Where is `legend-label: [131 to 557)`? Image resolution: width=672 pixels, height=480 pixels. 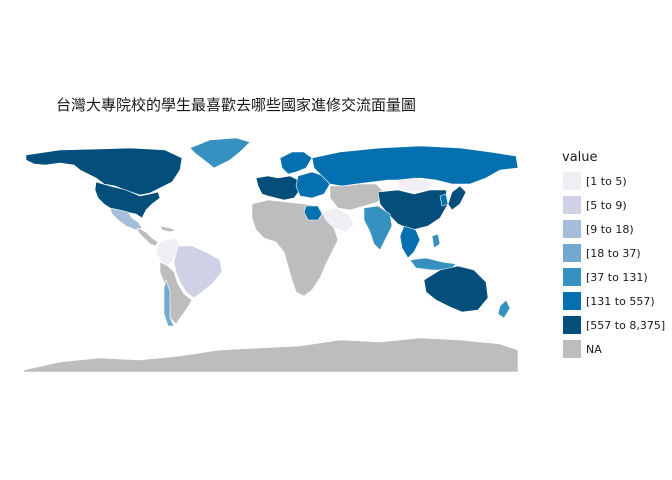 legend-label: [131 to 557) is located at coordinates (620, 301).